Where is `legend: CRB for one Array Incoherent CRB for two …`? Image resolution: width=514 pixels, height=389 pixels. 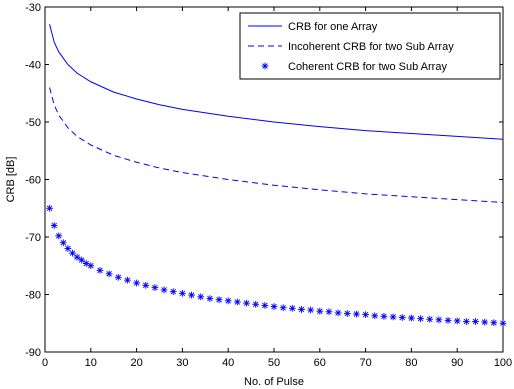 legend: CRB for one Array Incoherent CRB for two … is located at coordinates (370, 46).